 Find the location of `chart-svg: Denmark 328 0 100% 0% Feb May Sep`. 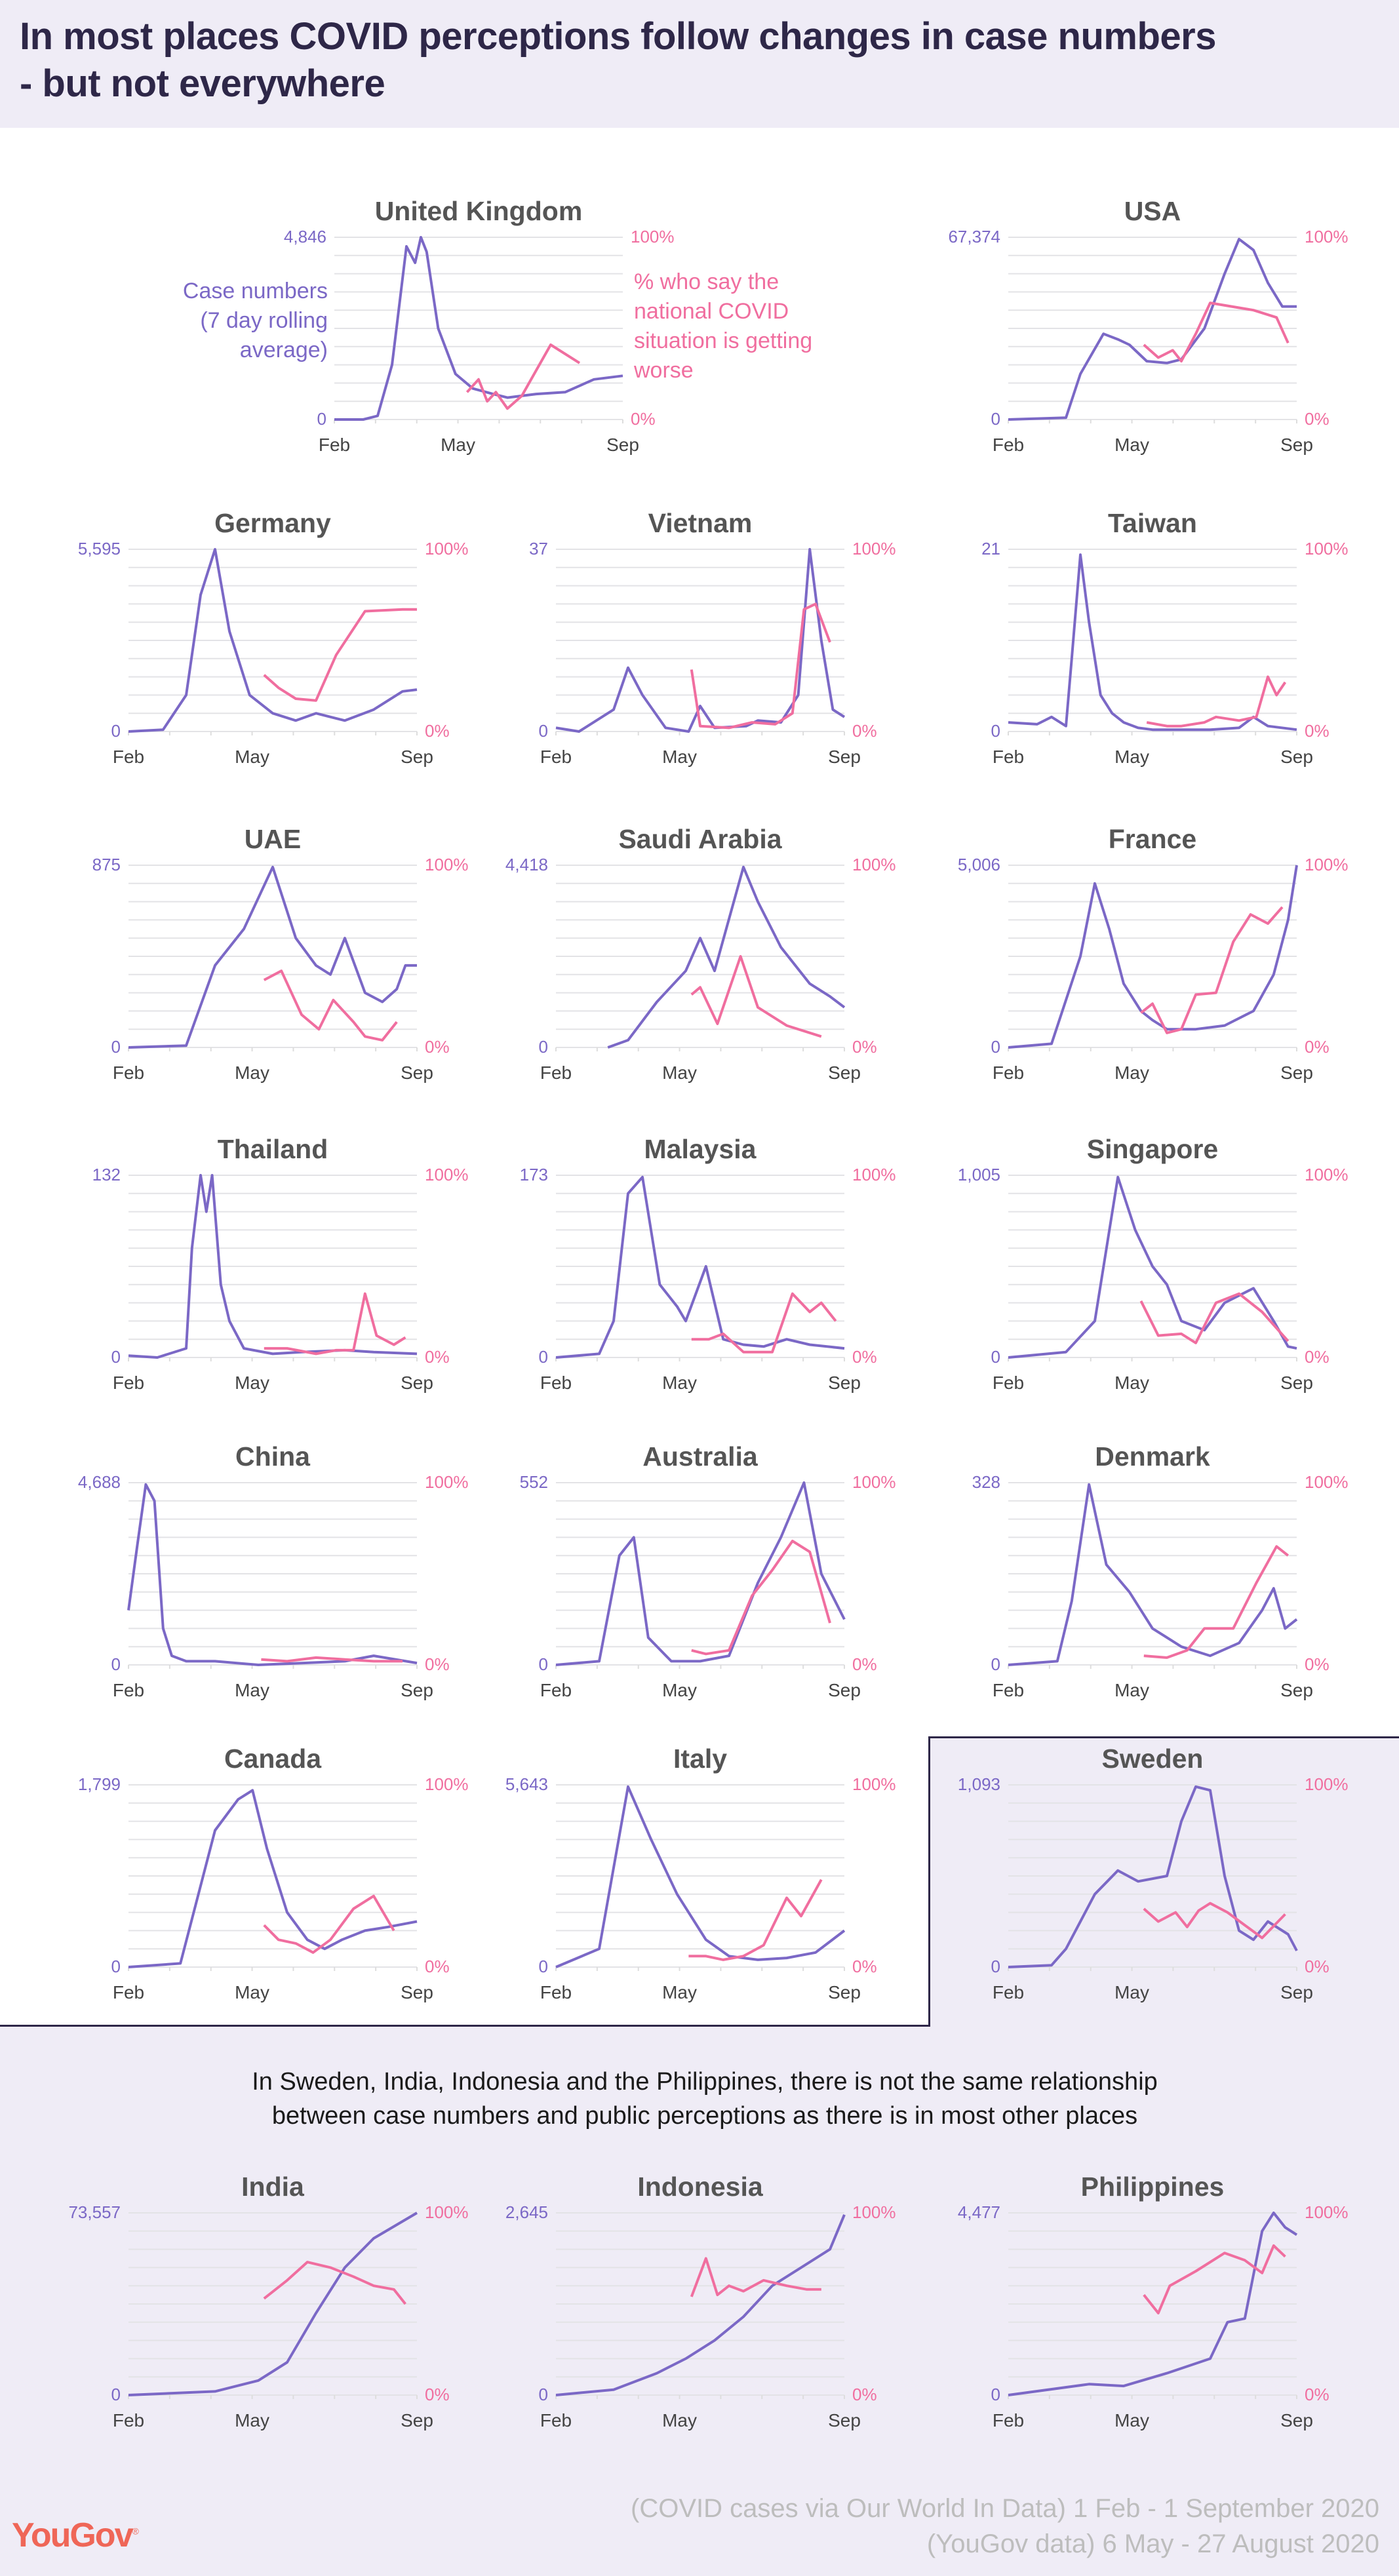

chart-svg: Denmark 328 0 100% 0% Feb May Sep is located at coordinates (1160, 1570).